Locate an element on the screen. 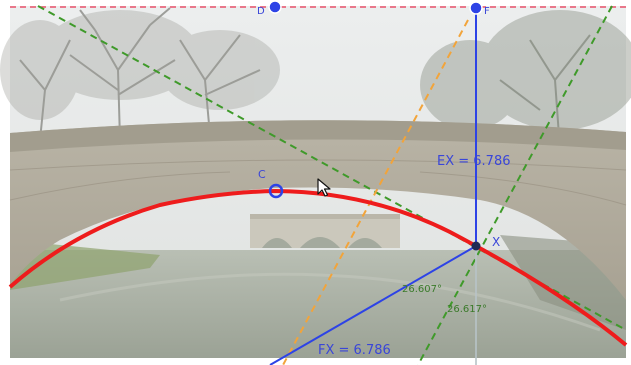 The height and width of the screenshot is (365, 631). mouse-pointer-icon is located at coordinates (324, 187).